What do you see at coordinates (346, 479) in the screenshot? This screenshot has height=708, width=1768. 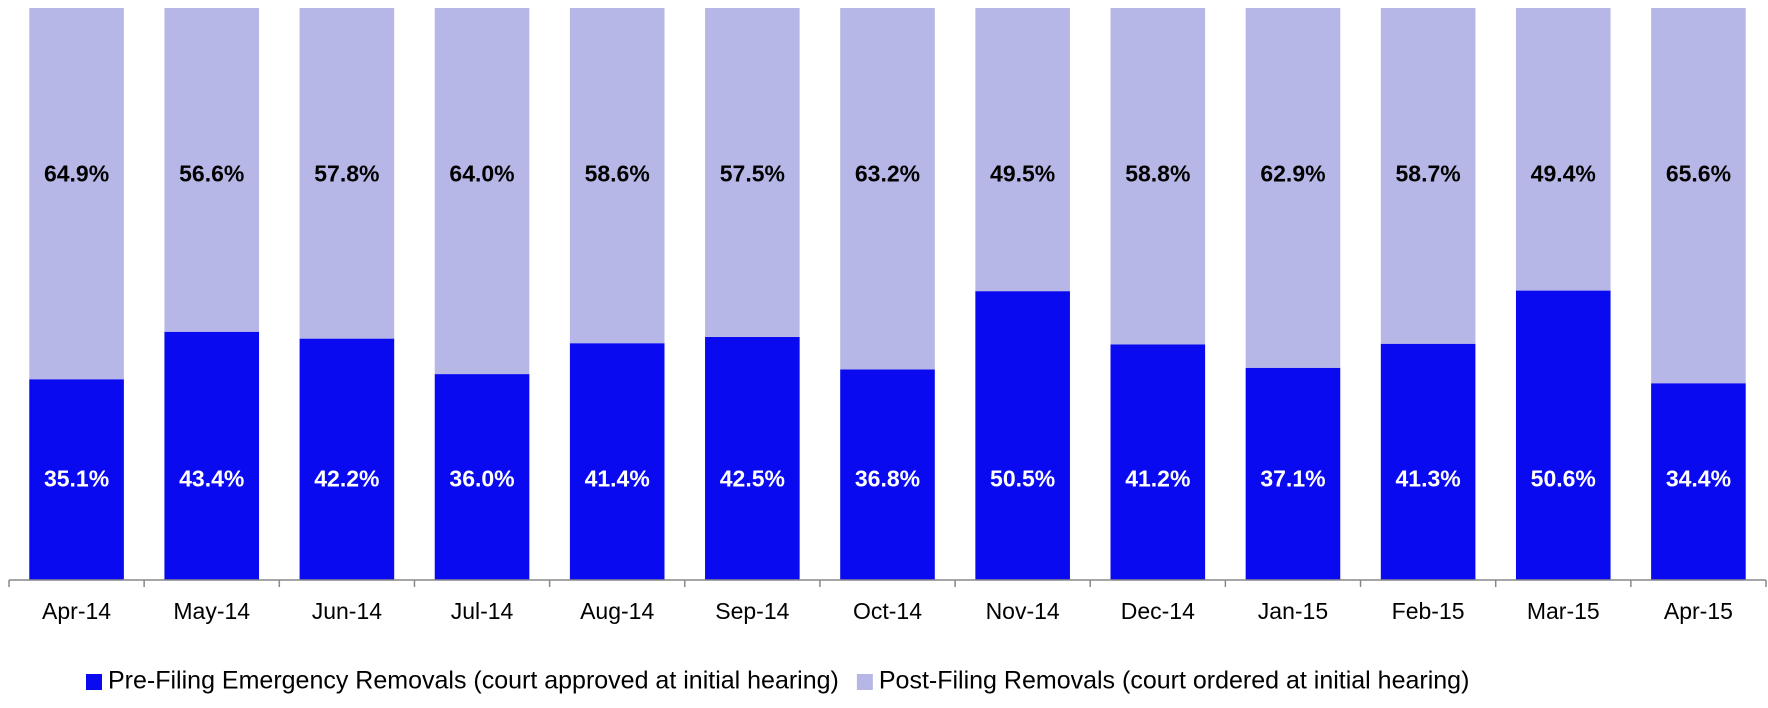 I see `value-label: 42.2%` at bounding box center [346, 479].